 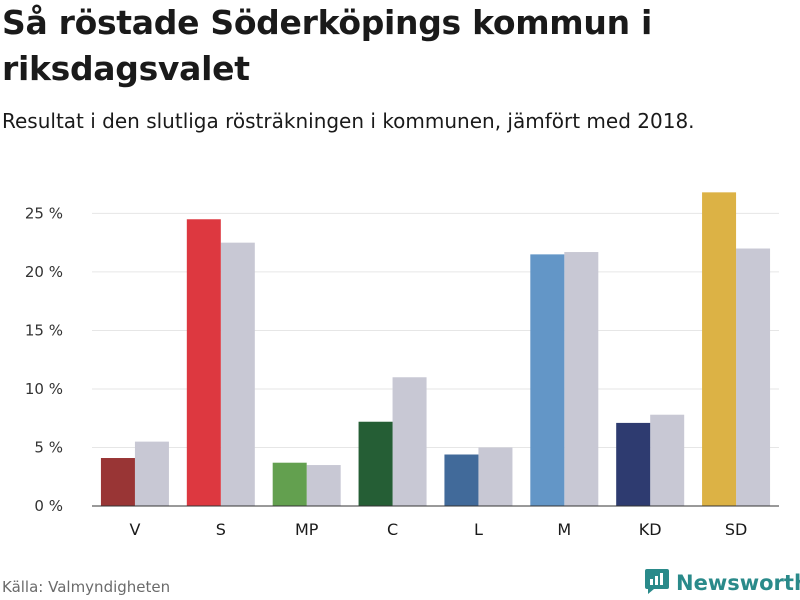 What do you see at coordinates (48, 447) in the screenshot?
I see `y-tick-label: 5 %` at bounding box center [48, 447].